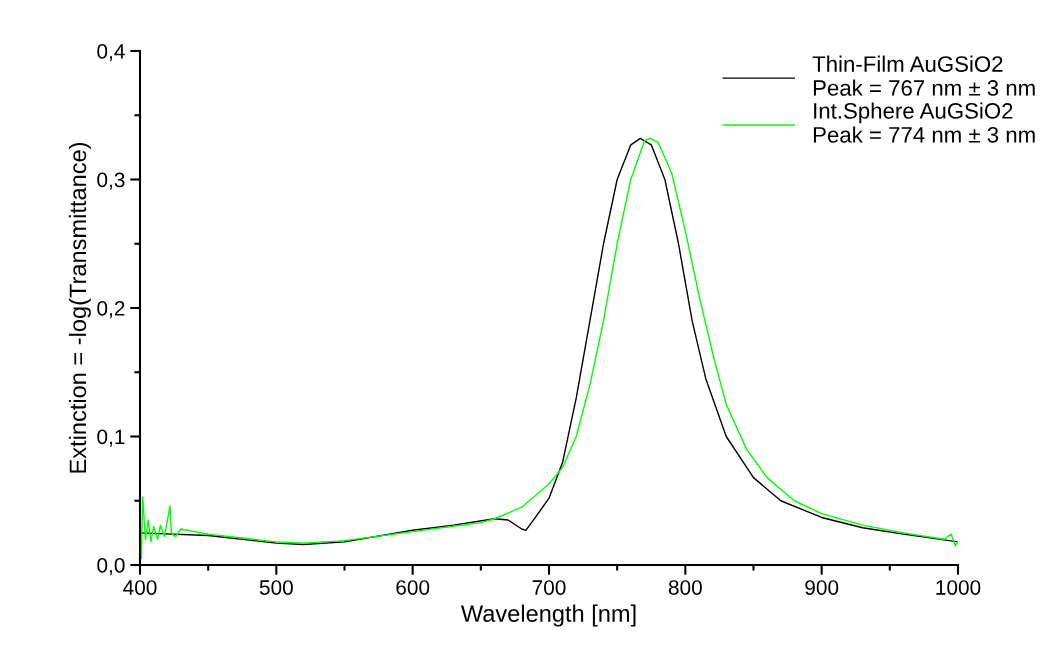 The width and height of the screenshot is (1043, 648). What do you see at coordinates (79, 307) in the screenshot?
I see `y-axis-title: Extinction = -log(Transmittance)` at bounding box center [79, 307].